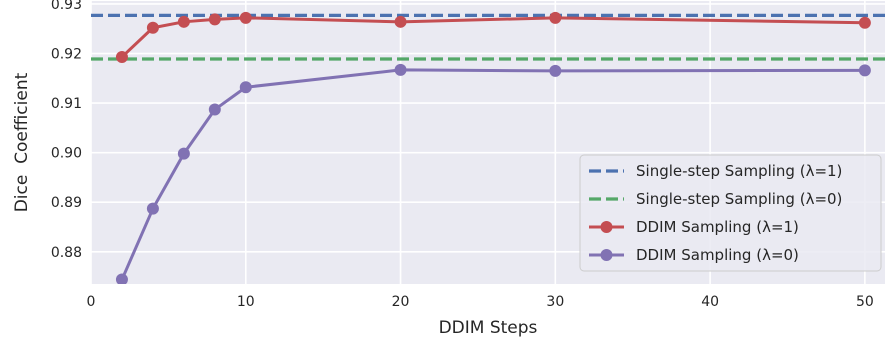  Describe the element at coordinates (739, 171) in the screenshot. I see `legend-label: Single-step Sampling (λ=1)` at that location.